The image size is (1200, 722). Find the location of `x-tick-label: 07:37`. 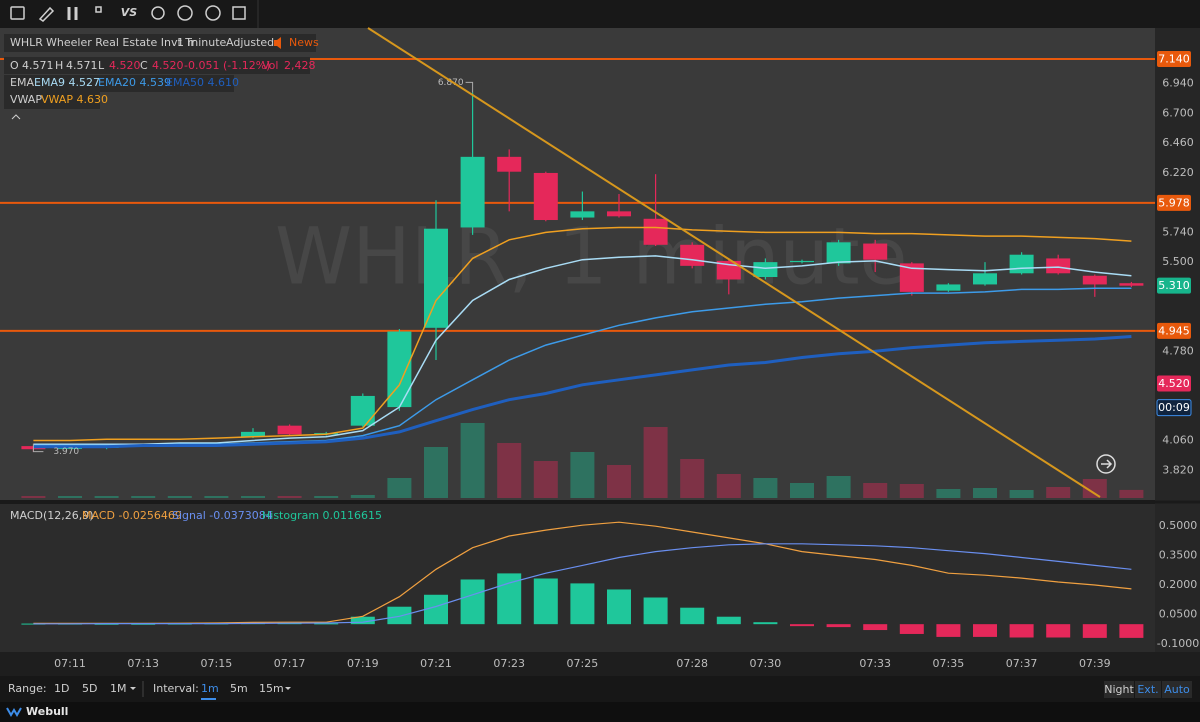

x-tick-label: 07:37 is located at coordinates (1022, 663).